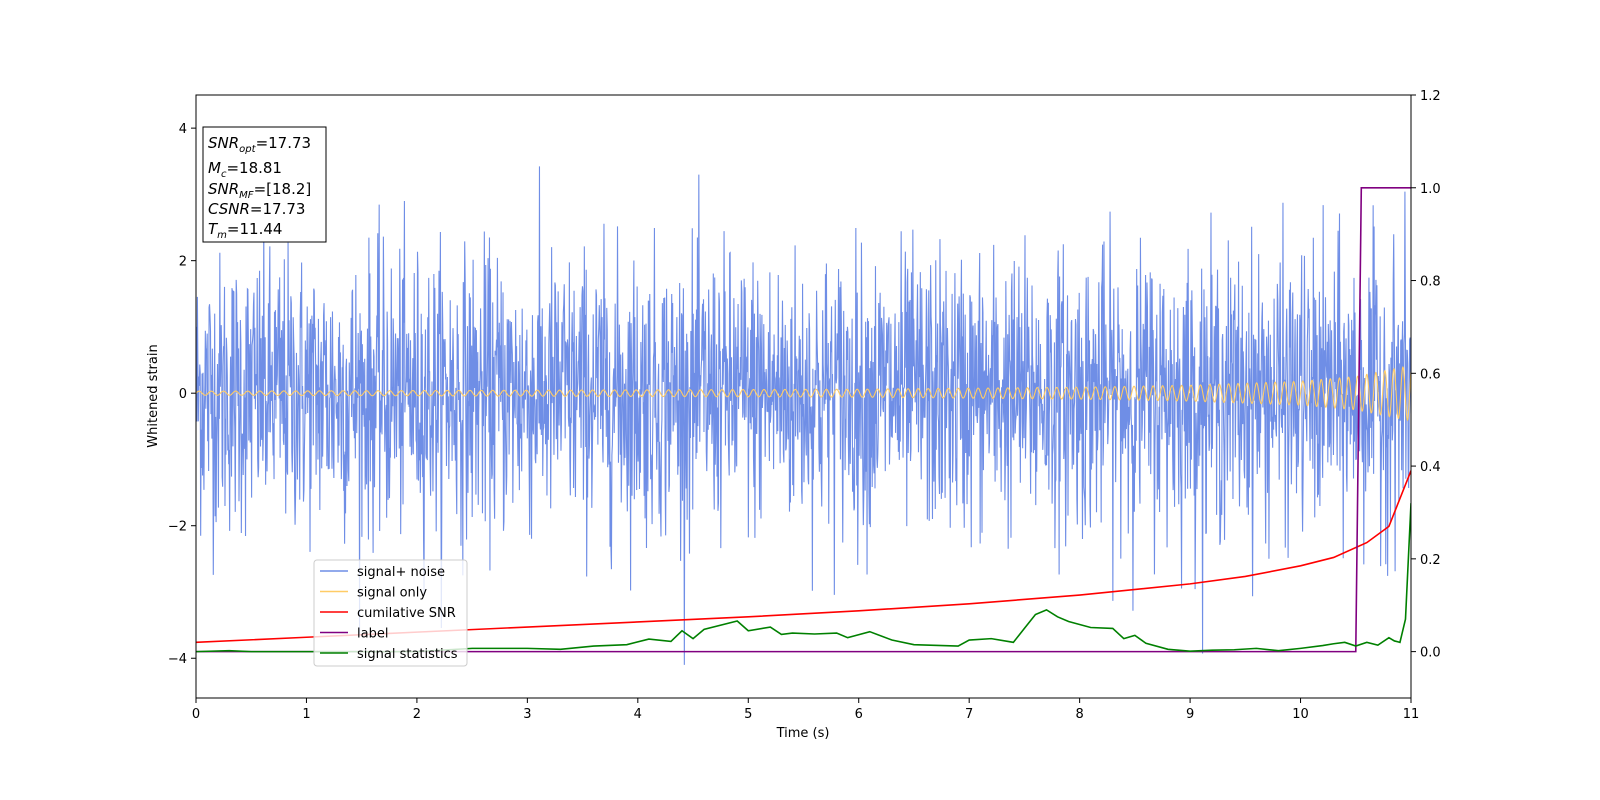 This screenshot has height=800, width=1600. What do you see at coordinates (177, 527) in the screenshot?
I see `y-left-tick-label: −2` at bounding box center [177, 527].